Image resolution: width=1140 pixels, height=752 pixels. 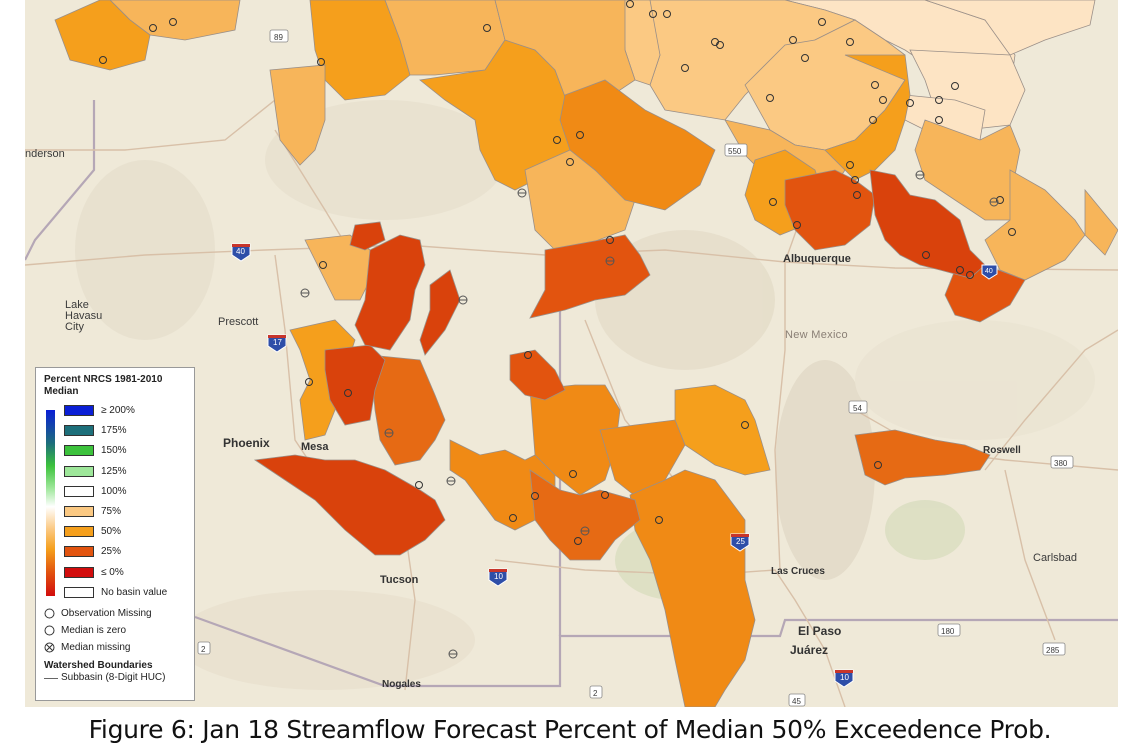 I want to click on legend-class-label: 125%, so click(x=114, y=471).